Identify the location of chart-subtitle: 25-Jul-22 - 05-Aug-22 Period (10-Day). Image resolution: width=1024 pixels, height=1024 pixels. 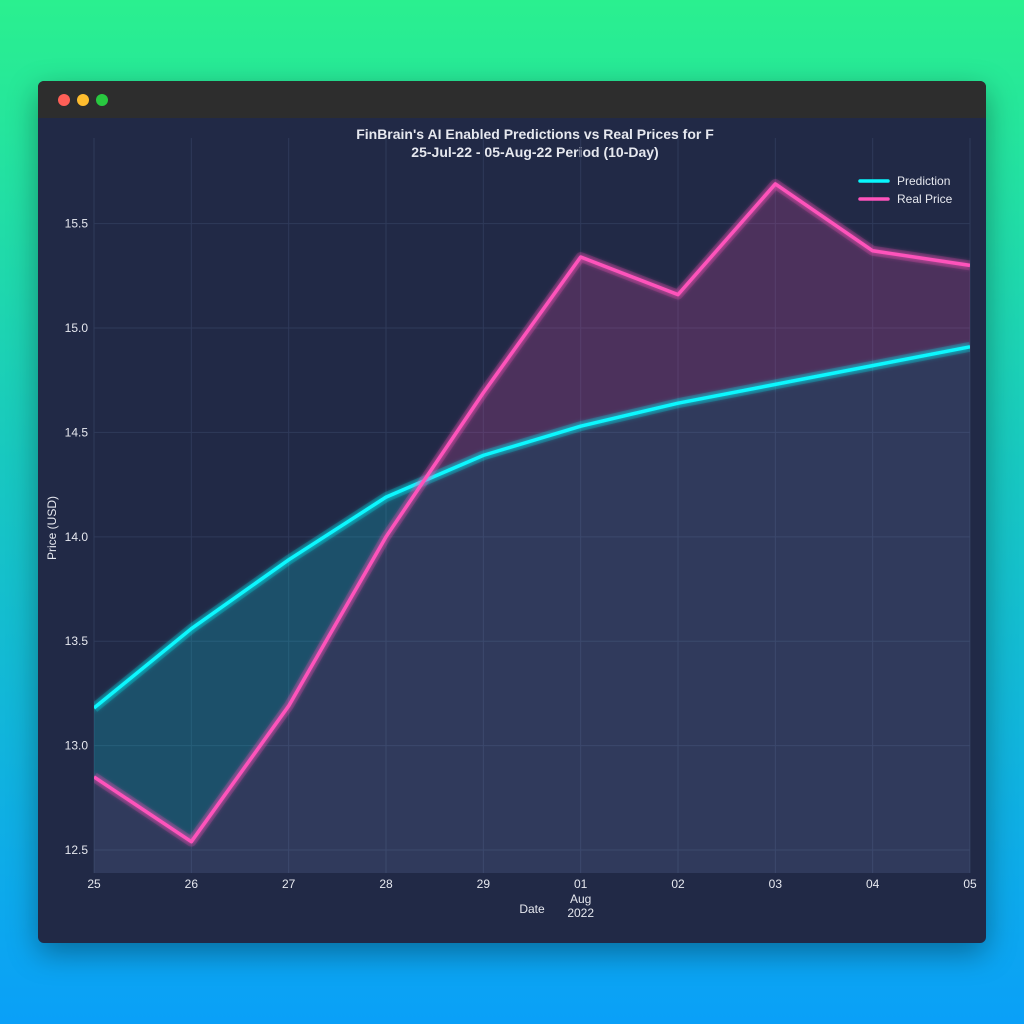
(534, 152).